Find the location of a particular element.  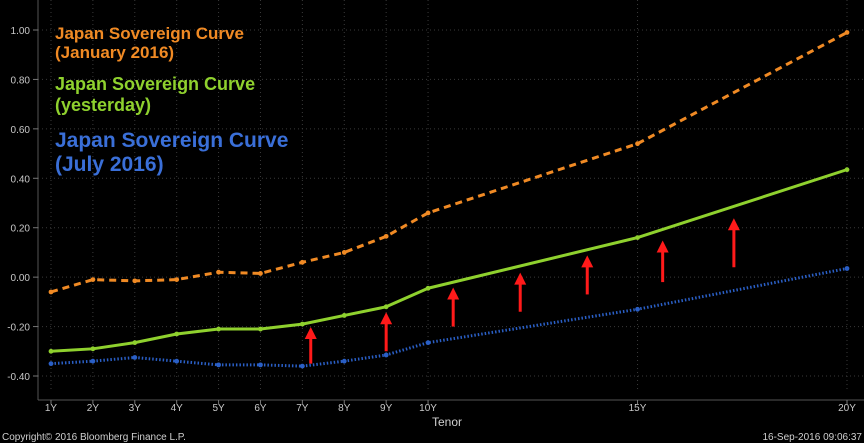

footer-copyright: Copyright© 2016 Bloomberg Finance L.P. is located at coordinates (94, 437).